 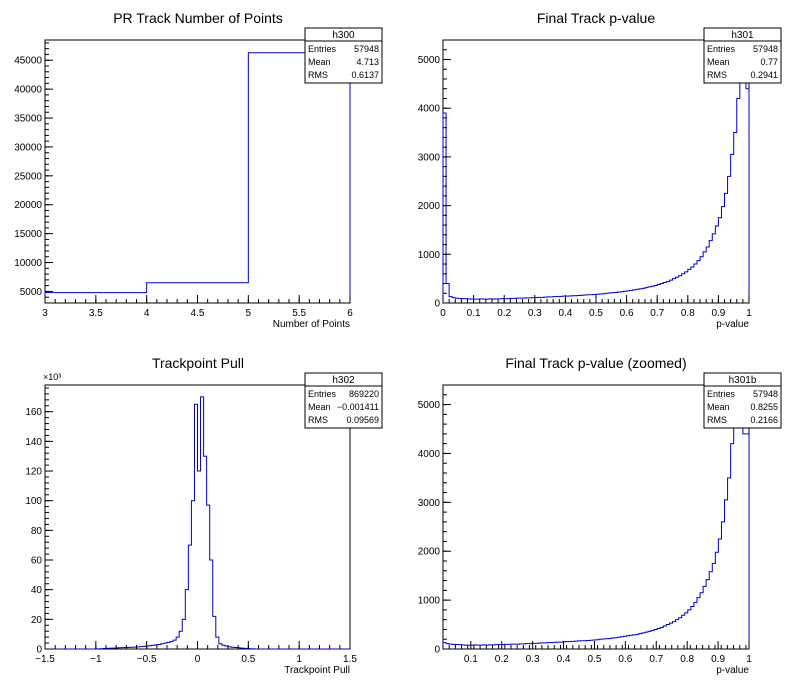 What do you see at coordinates (28, 205) in the screenshot?
I see `y-tick-label: 20000` at bounding box center [28, 205].